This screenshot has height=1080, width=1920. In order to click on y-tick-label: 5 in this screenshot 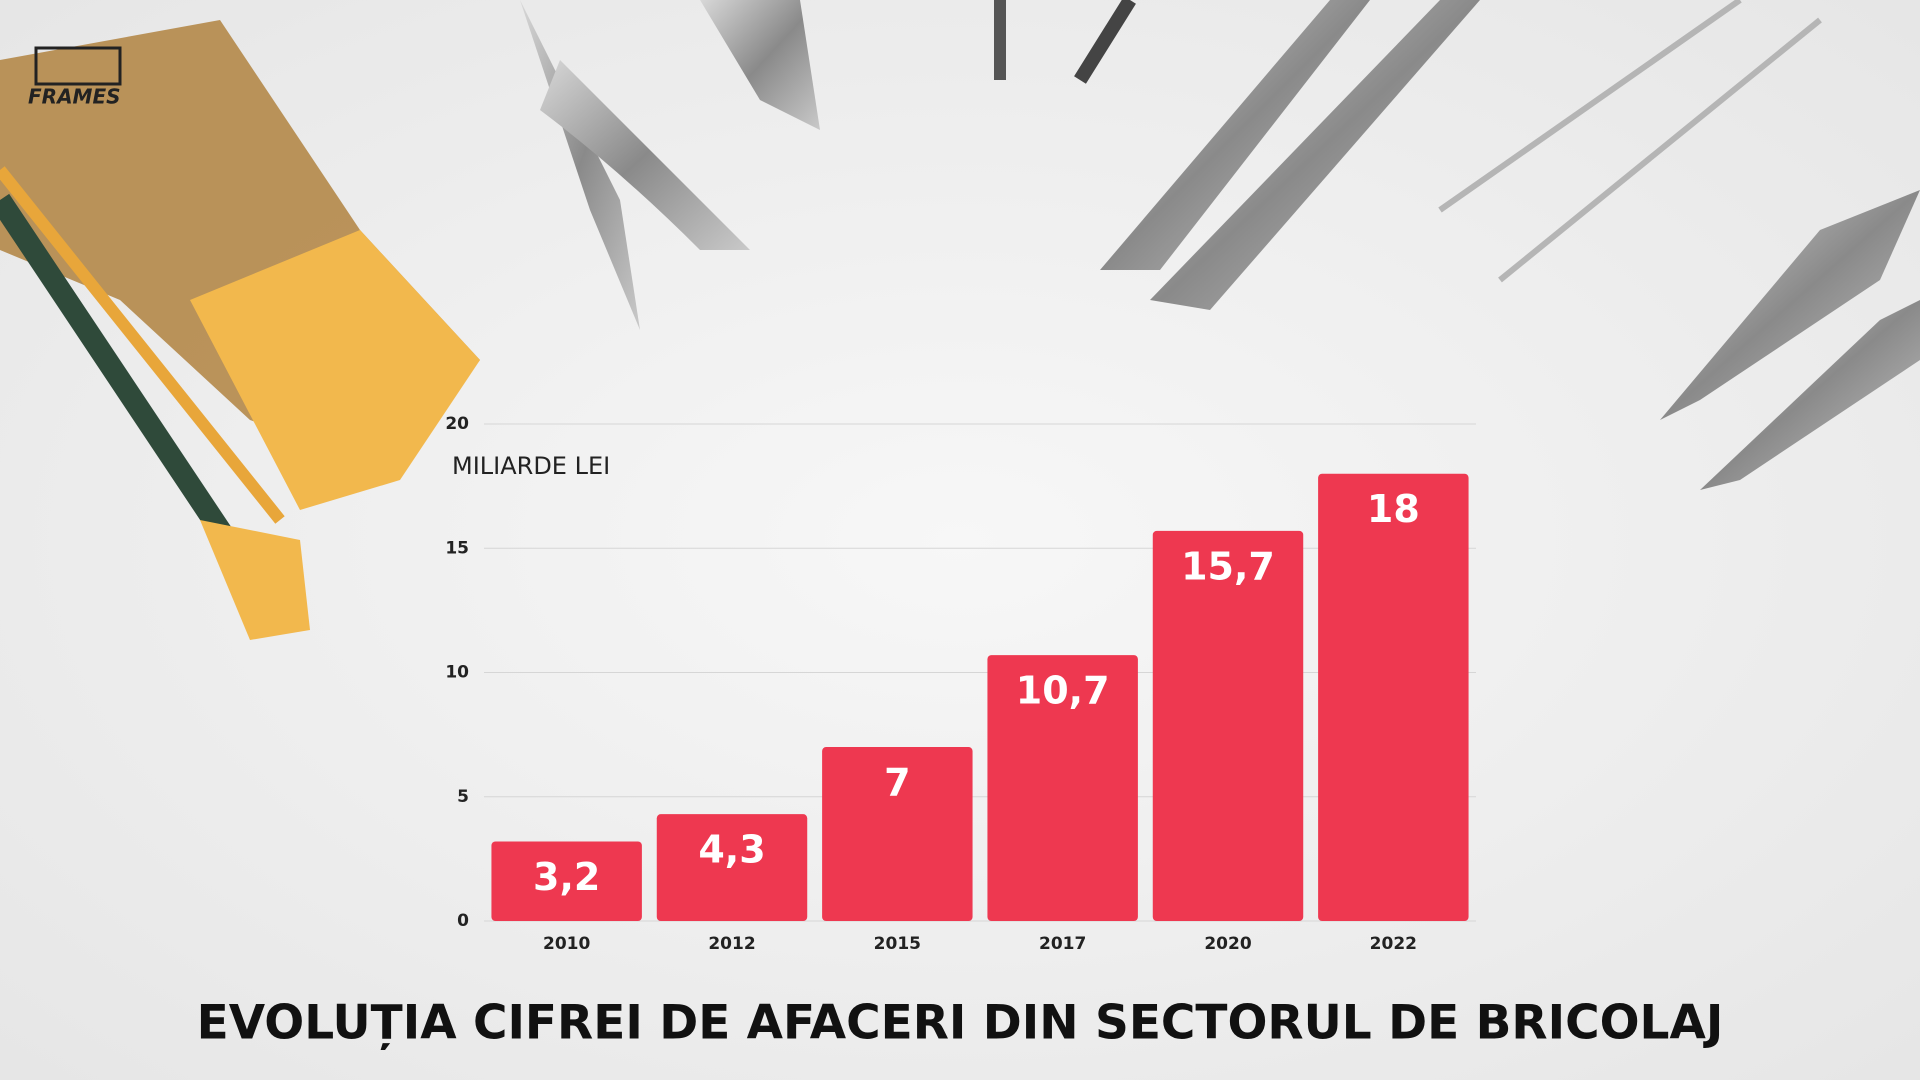, I will do `click(463, 797)`.